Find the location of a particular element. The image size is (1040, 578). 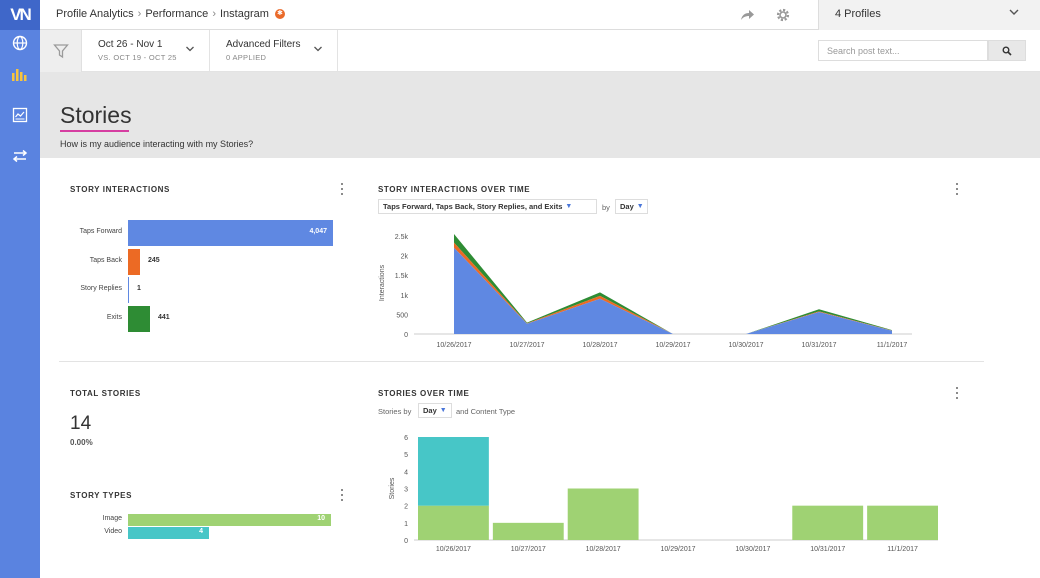

bar-category-label: Story Replies is located at coordinates (101, 288).